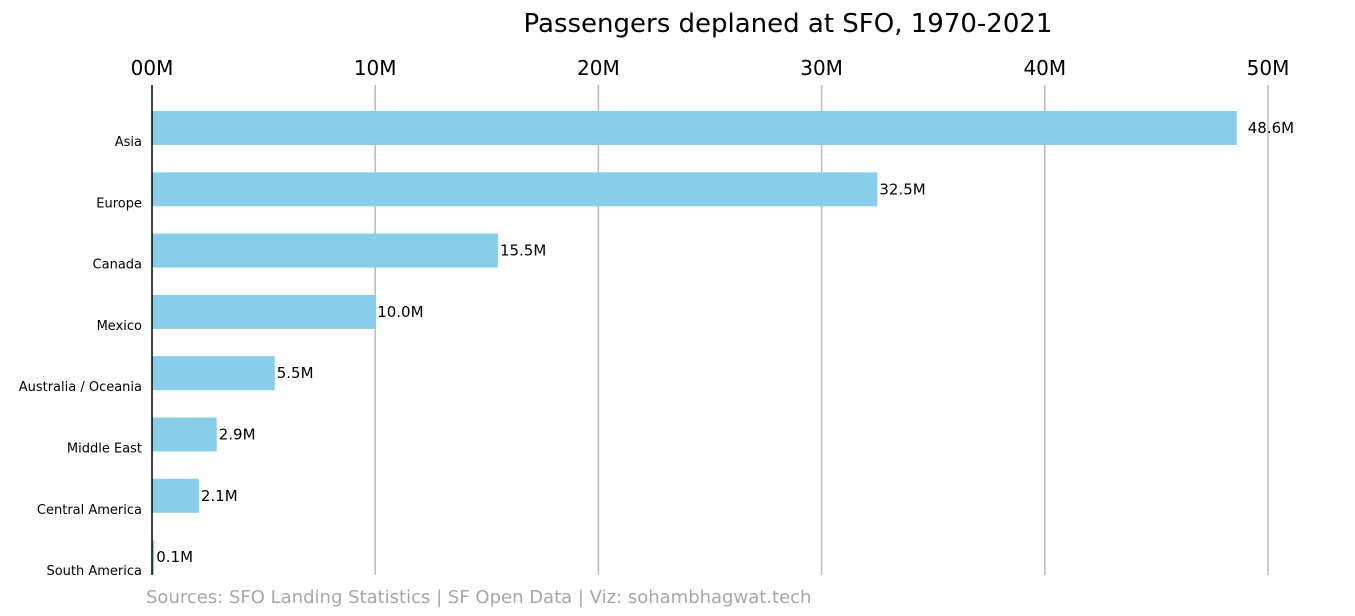 The height and width of the screenshot is (616, 1355). I want to click on y-tick-label: Middle East, so click(104, 449).